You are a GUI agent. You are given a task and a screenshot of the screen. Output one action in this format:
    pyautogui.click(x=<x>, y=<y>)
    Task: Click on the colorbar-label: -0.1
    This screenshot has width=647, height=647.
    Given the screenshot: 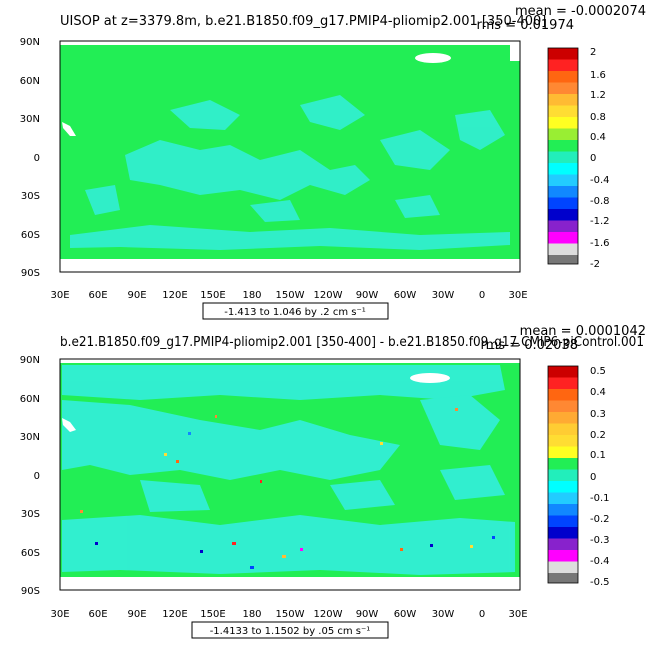 What is the action you would take?
    pyautogui.click(x=600, y=498)
    